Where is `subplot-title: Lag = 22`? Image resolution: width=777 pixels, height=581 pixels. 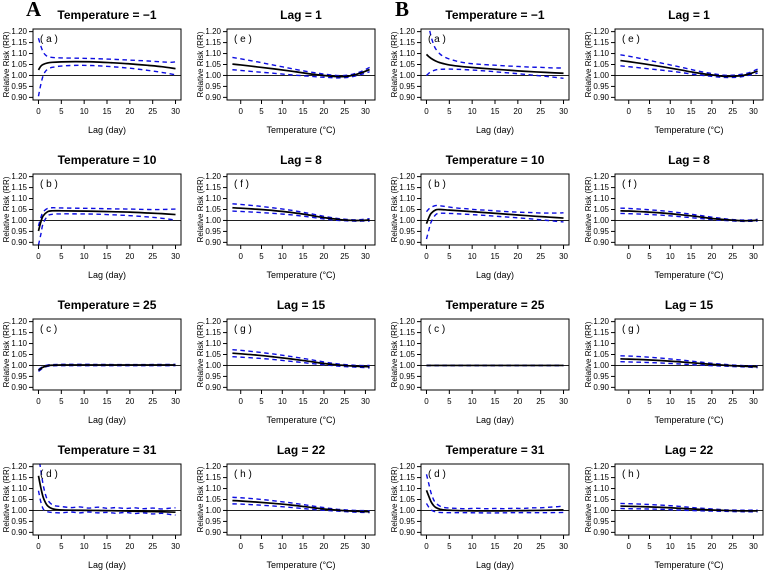
subplot-title: Lag = 22 is located at coordinates (689, 450).